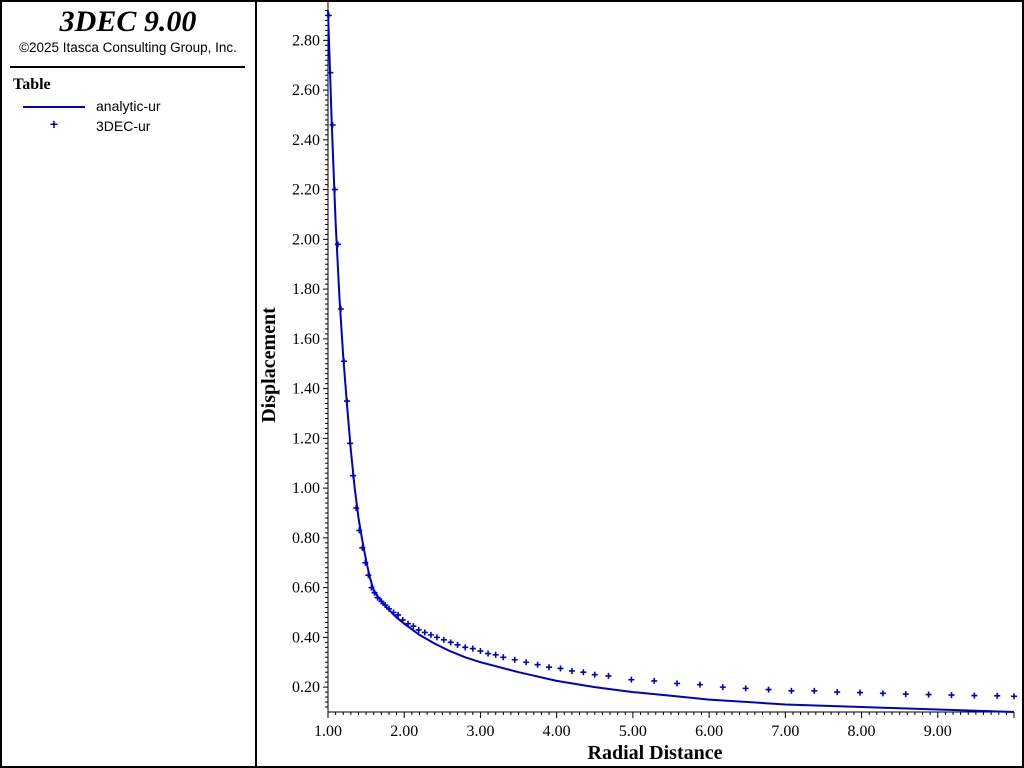 This screenshot has height=768, width=1024. Describe the element at coordinates (128, 21) in the screenshot. I see `app-title: 3DEC 9.00` at that location.